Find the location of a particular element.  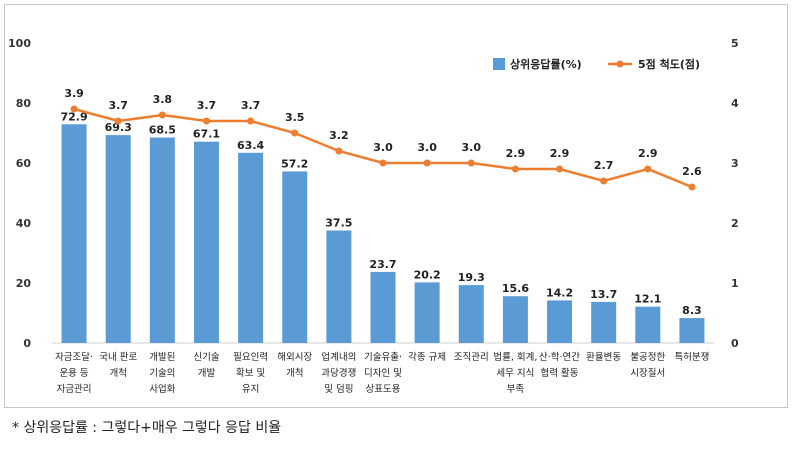

x-tick-label: 과당경쟁 is located at coordinates (338, 373).